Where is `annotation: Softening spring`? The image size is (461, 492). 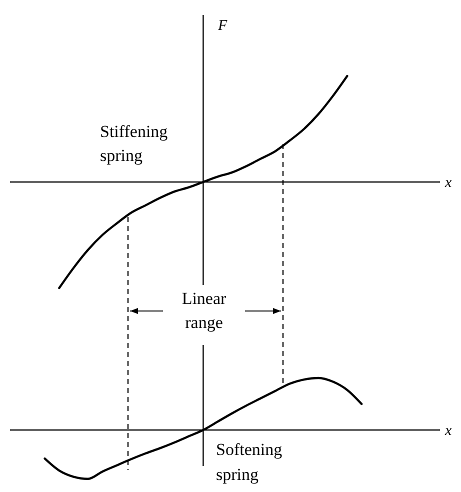 annotation: Softening spring is located at coordinates (249, 462).